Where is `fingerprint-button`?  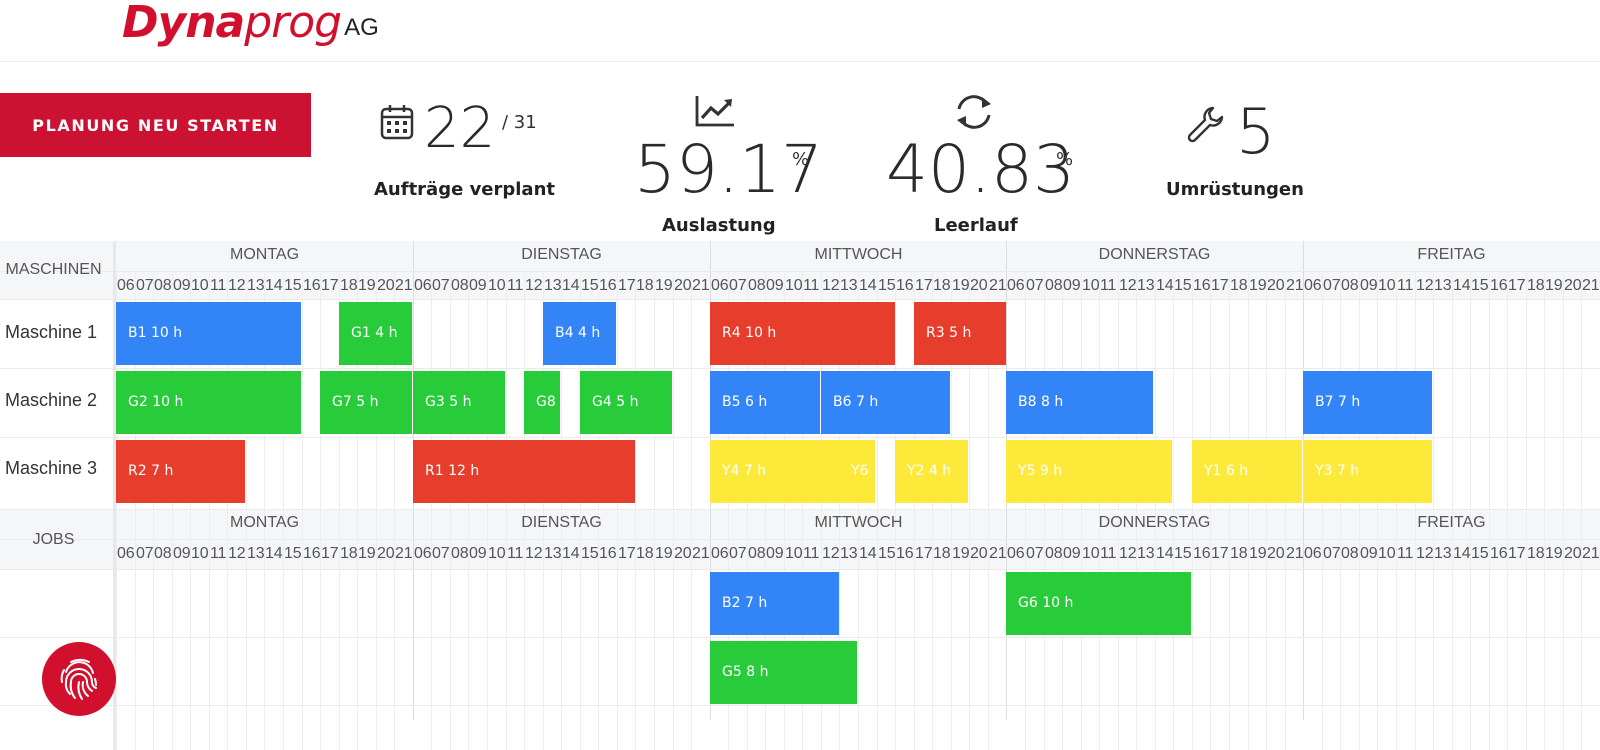
fingerprint-button is located at coordinates (79, 679).